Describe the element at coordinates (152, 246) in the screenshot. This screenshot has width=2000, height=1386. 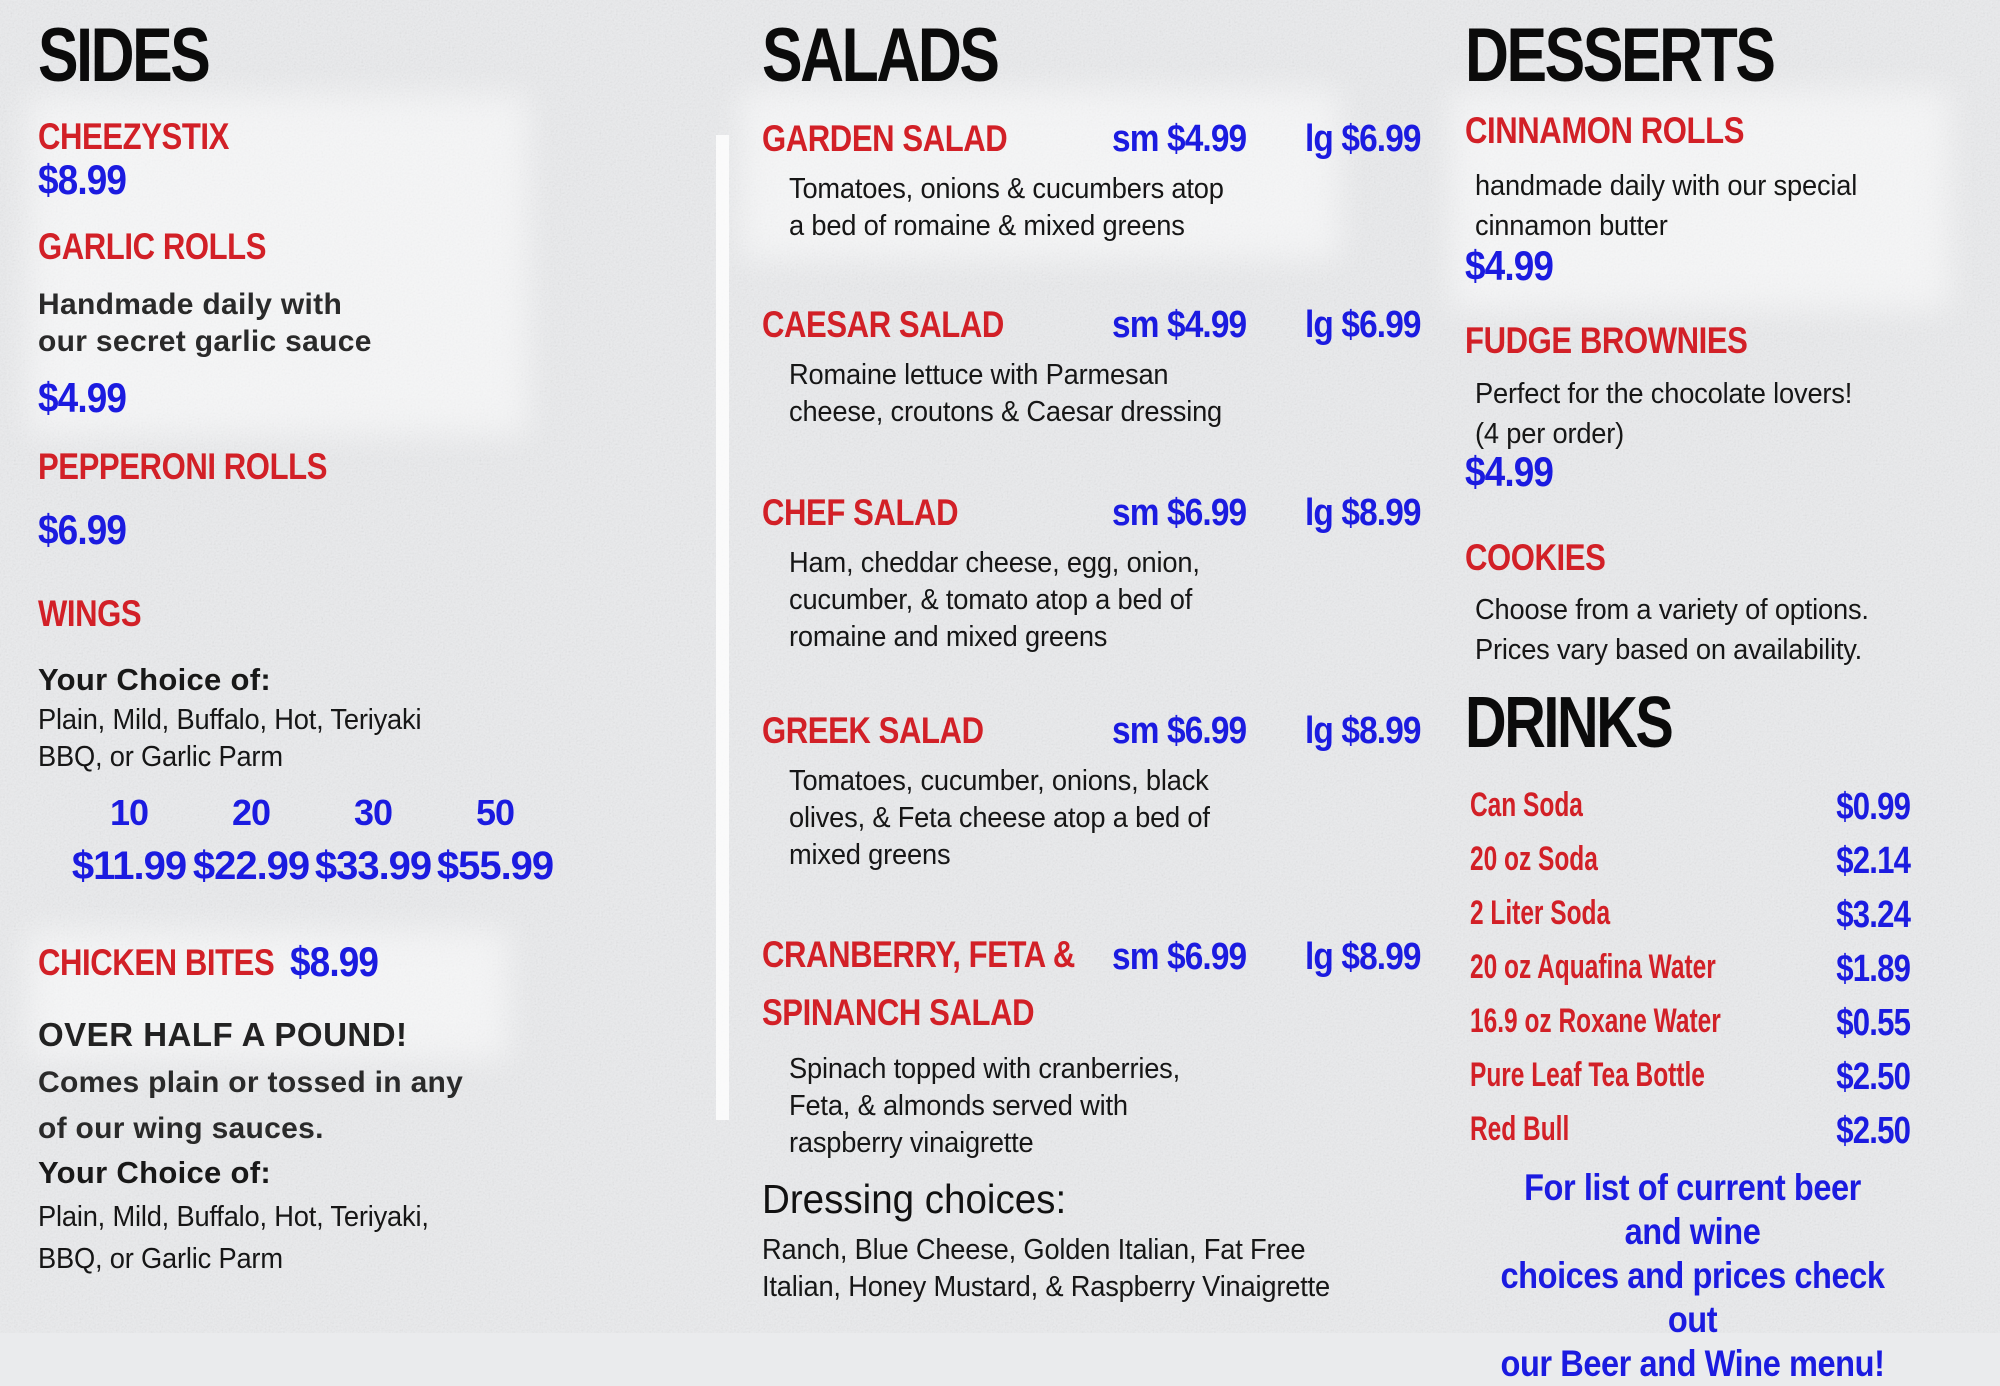
I see `item-name-garlic-rolls: GARLIC ROLLS` at that location.